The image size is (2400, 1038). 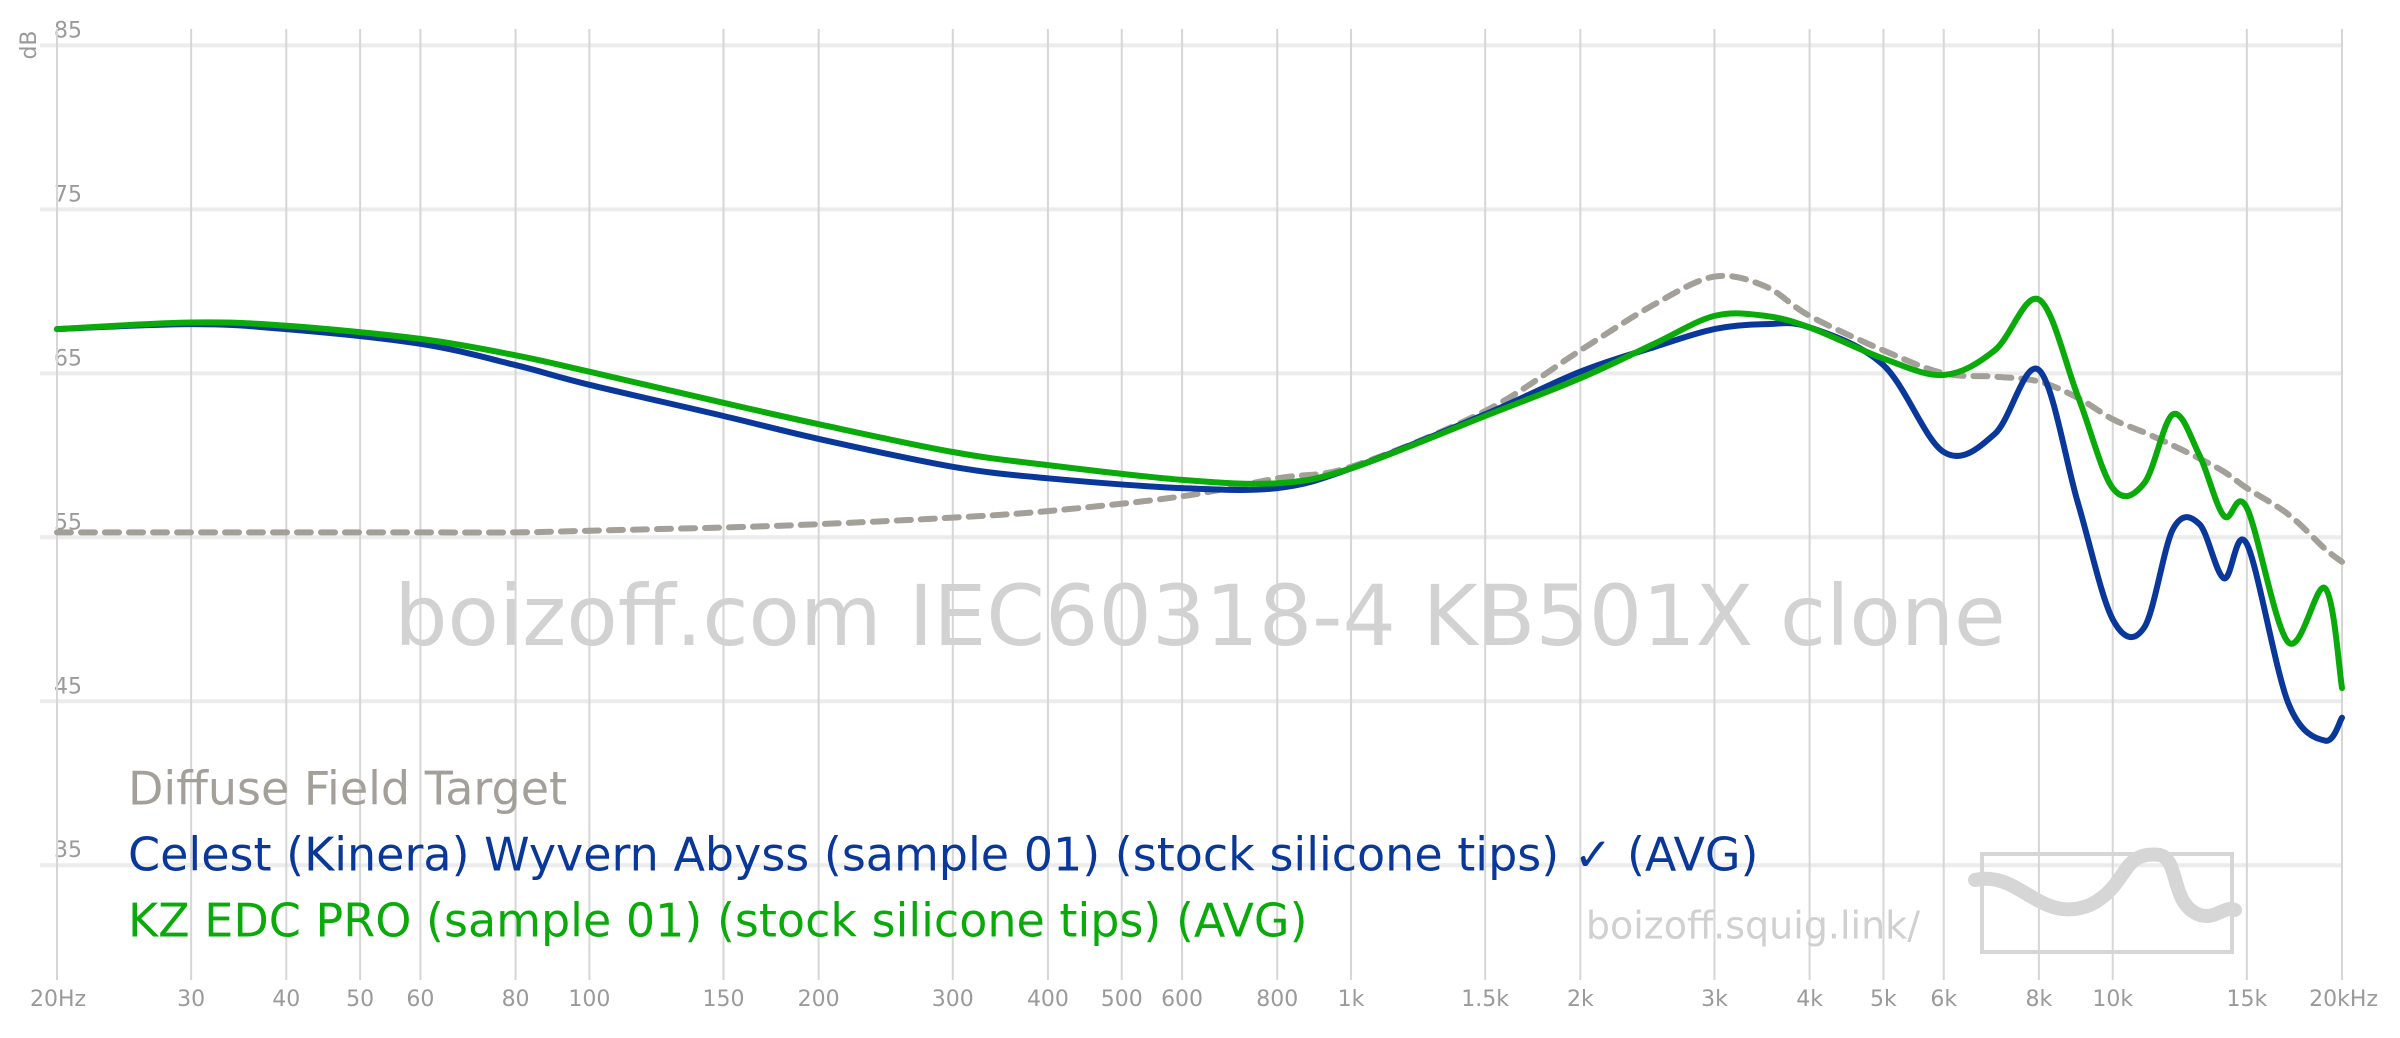 I want to click on y-axis-label: dB, so click(x=29, y=44).